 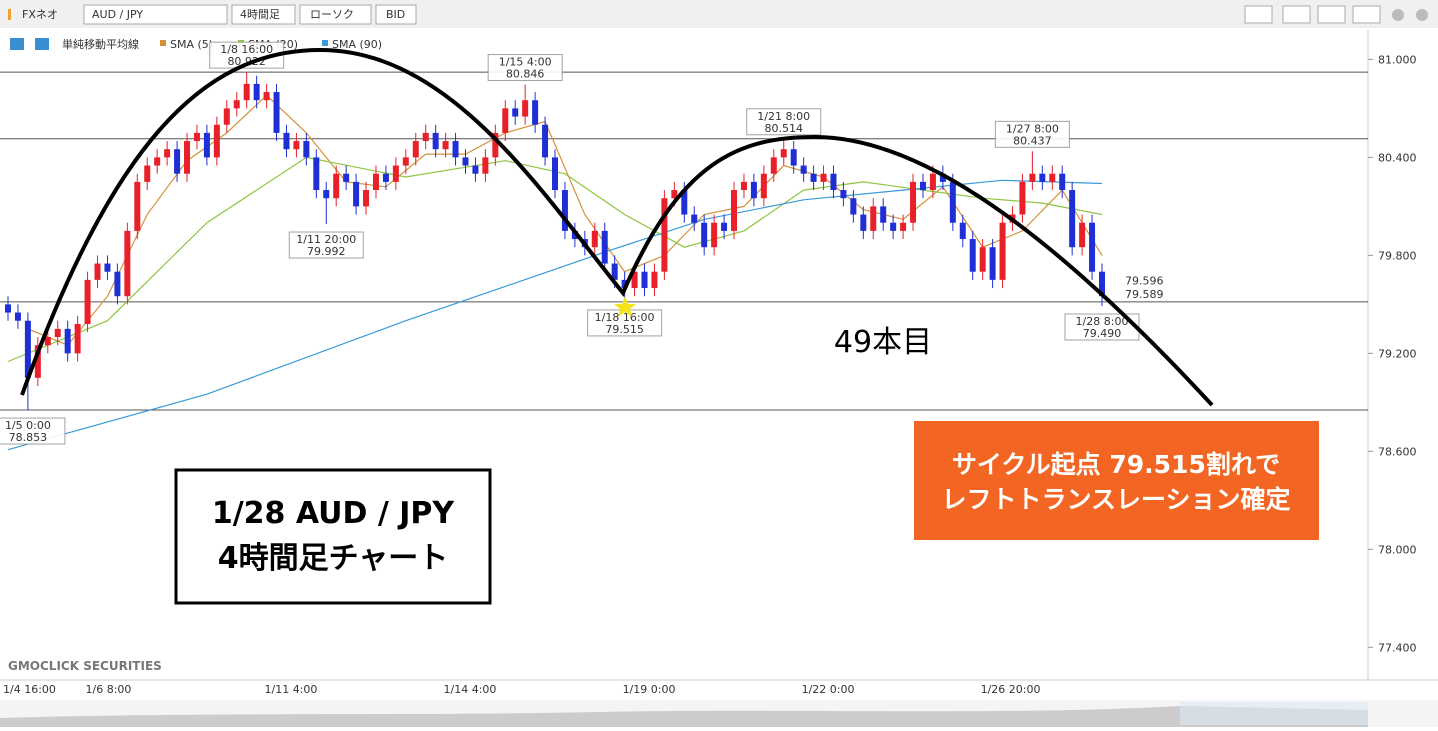 I want to click on price-label: 79.596, so click(x=1144, y=281).